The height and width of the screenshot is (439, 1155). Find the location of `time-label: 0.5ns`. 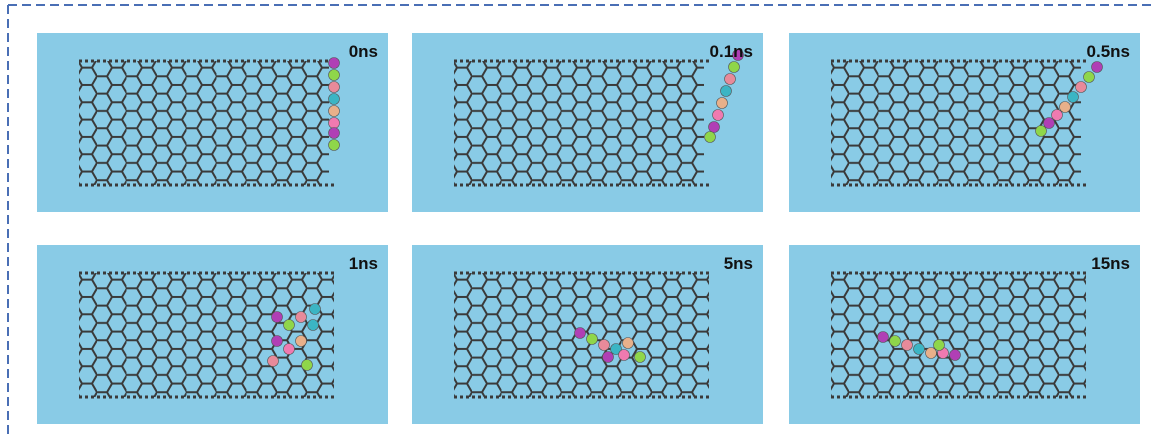

time-label: 0.5ns is located at coordinates (1108, 51).